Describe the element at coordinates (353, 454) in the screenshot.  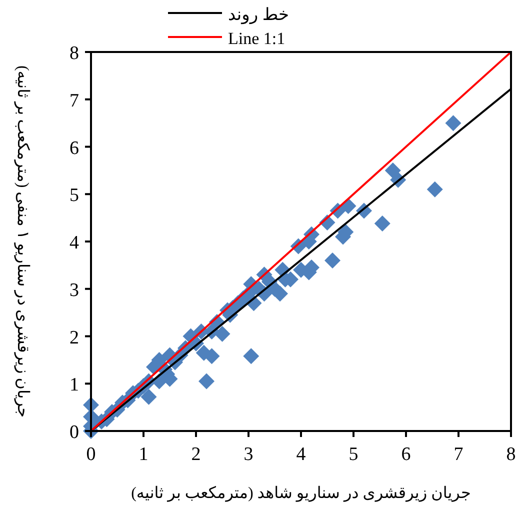
I see `x-tick-label: 5` at that location.